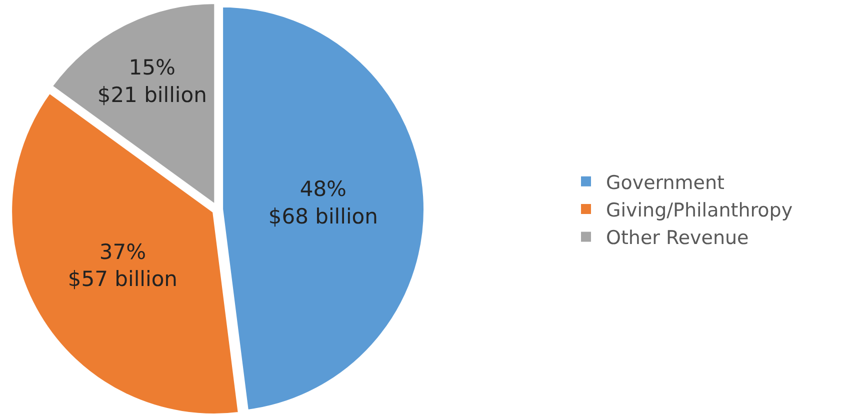 The image size is (860, 419). What do you see at coordinates (123, 266) in the screenshot?
I see `data-label: 37% $57 billion` at bounding box center [123, 266].